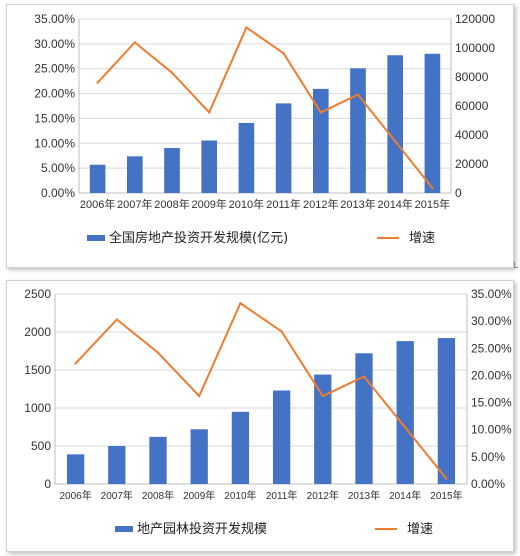 The image size is (520, 556). Describe the element at coordinates (491, 294) in the screenshot. I see `right-axis-tick-label: 35.00%` at that location.